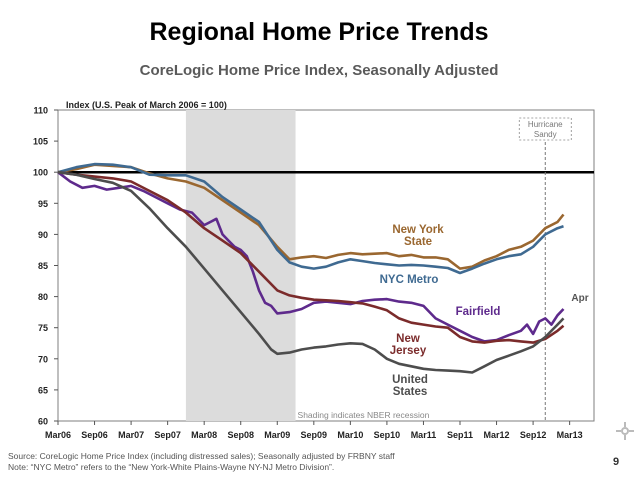 The width and height of the screenshot is (638, 479). What do you see at coordinates (167, 435) in the screenshot?
I see `x-tick-label: Sep07` at bounding box center [167, 435].